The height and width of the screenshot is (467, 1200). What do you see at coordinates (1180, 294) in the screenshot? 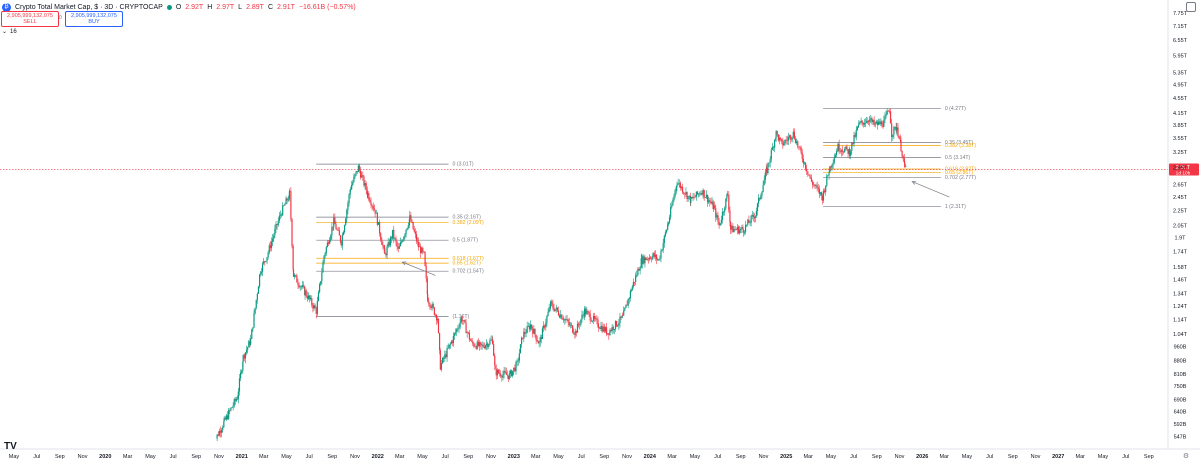
I see `y-tick-label: 1.34T` at bounding box center [1180, 294].